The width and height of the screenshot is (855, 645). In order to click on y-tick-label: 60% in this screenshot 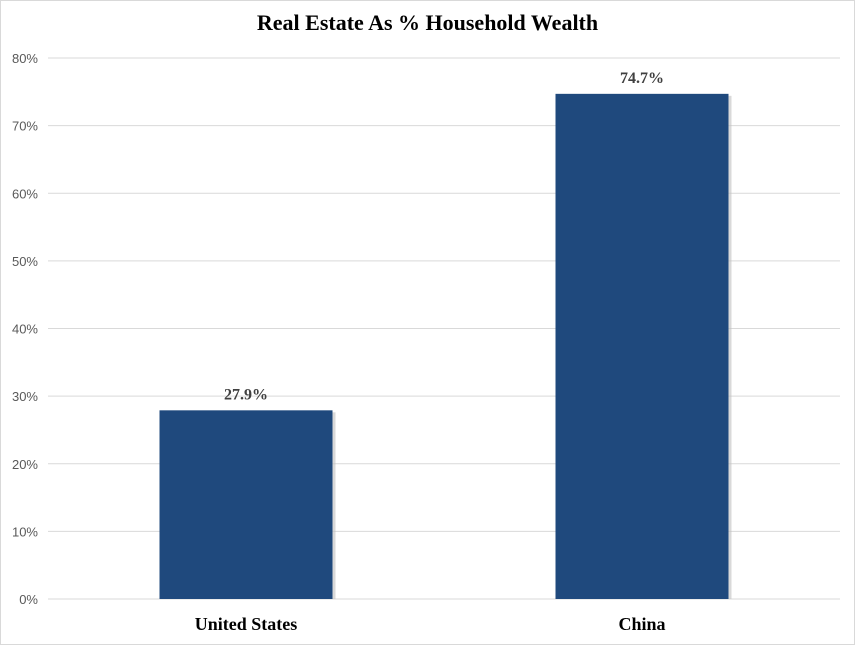, I will do `click(25, 193)`.